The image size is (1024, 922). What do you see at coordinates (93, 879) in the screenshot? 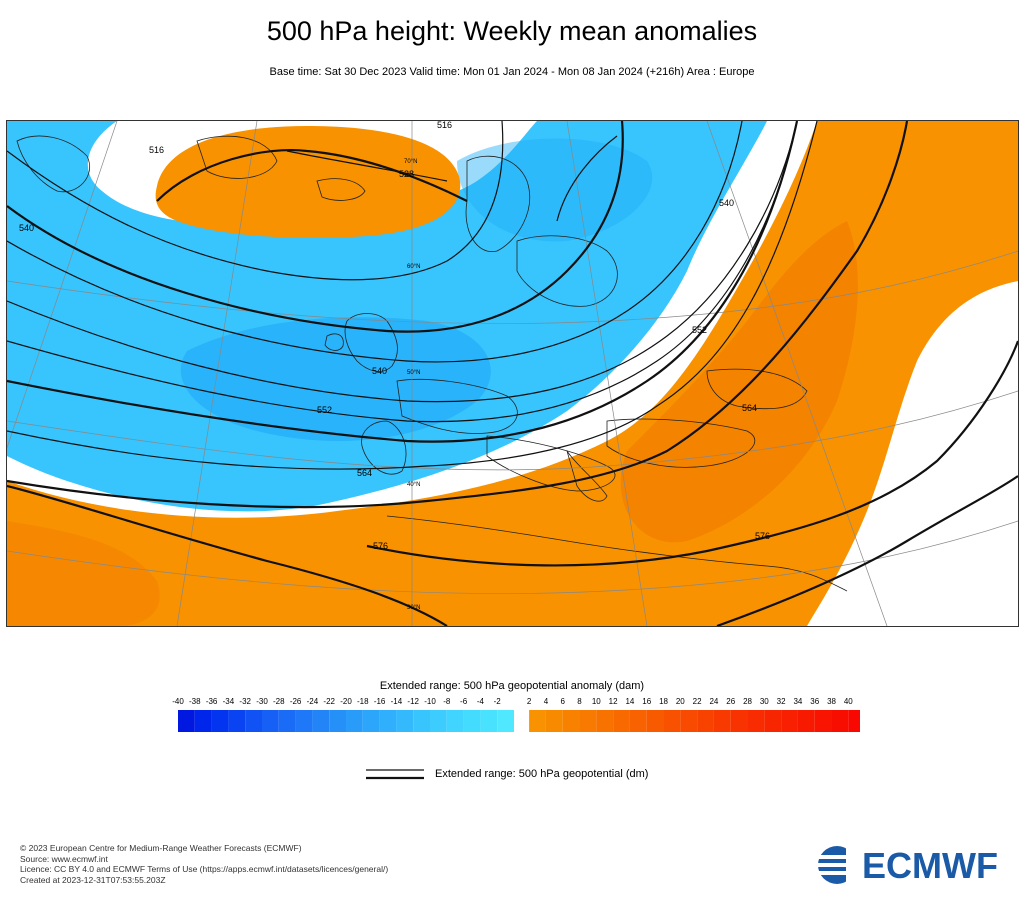
I see `footer-created: Created at 2023-12-31T07:53:55.203Z` at bounding box center [93, 879].